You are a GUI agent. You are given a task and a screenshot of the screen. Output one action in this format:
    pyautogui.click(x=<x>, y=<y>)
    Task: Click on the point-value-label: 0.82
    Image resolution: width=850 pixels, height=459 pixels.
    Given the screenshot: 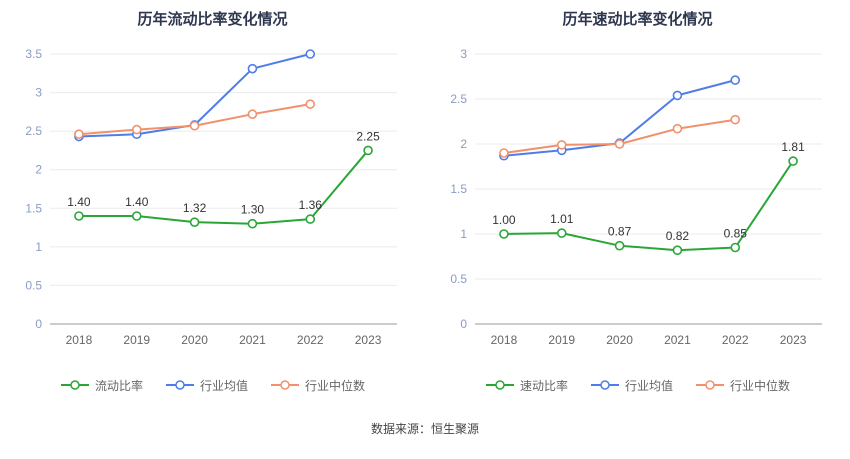 What is the action you would take?
    pyautogui.click(x=678, y=236)
    